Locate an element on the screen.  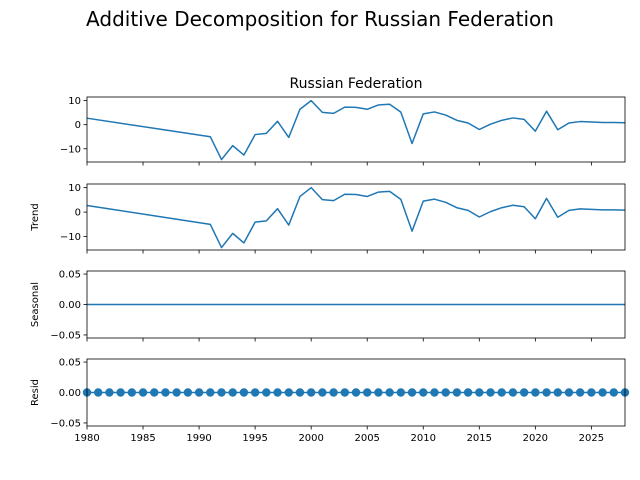
x-tick-label: 1985 is located at coordinates (142, 438).